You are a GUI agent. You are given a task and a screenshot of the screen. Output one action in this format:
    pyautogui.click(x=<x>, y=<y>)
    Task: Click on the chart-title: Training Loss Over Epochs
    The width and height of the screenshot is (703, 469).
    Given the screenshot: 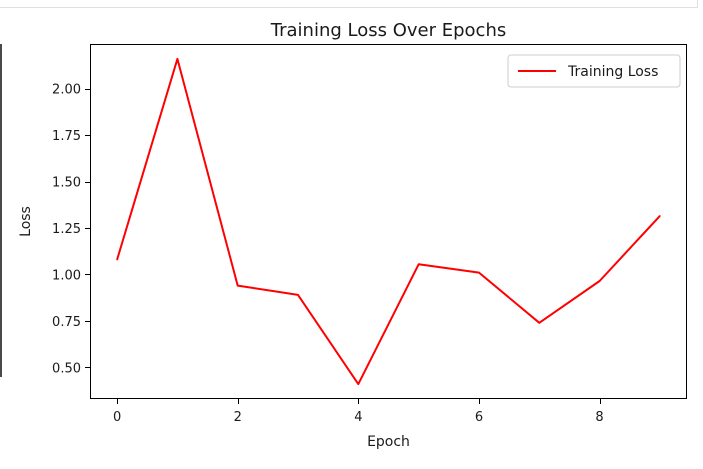 What is the action you would take?
    pyautogui.click(x=388, y=30)
    